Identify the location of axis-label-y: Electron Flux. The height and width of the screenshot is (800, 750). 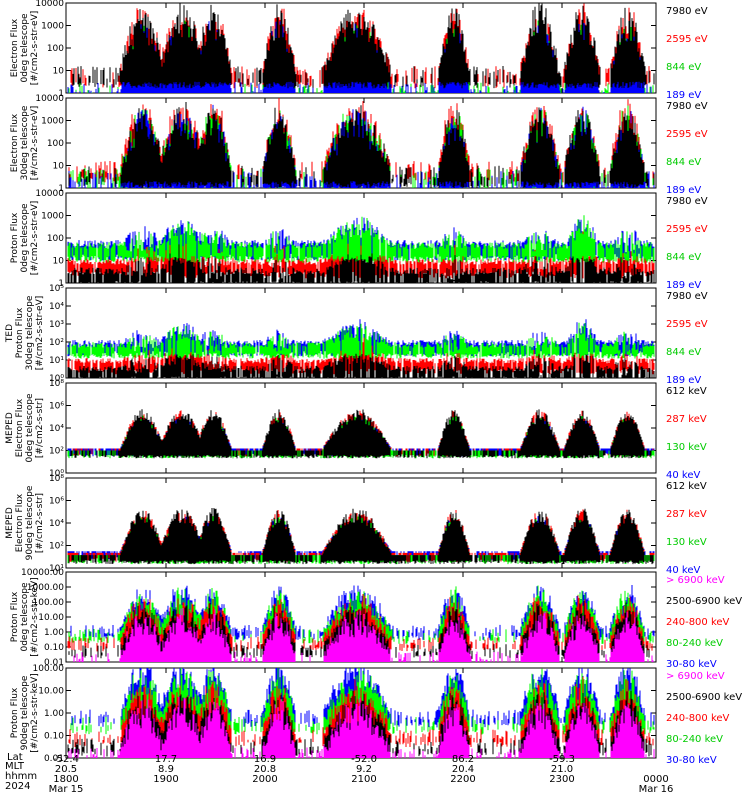
(15, 47).